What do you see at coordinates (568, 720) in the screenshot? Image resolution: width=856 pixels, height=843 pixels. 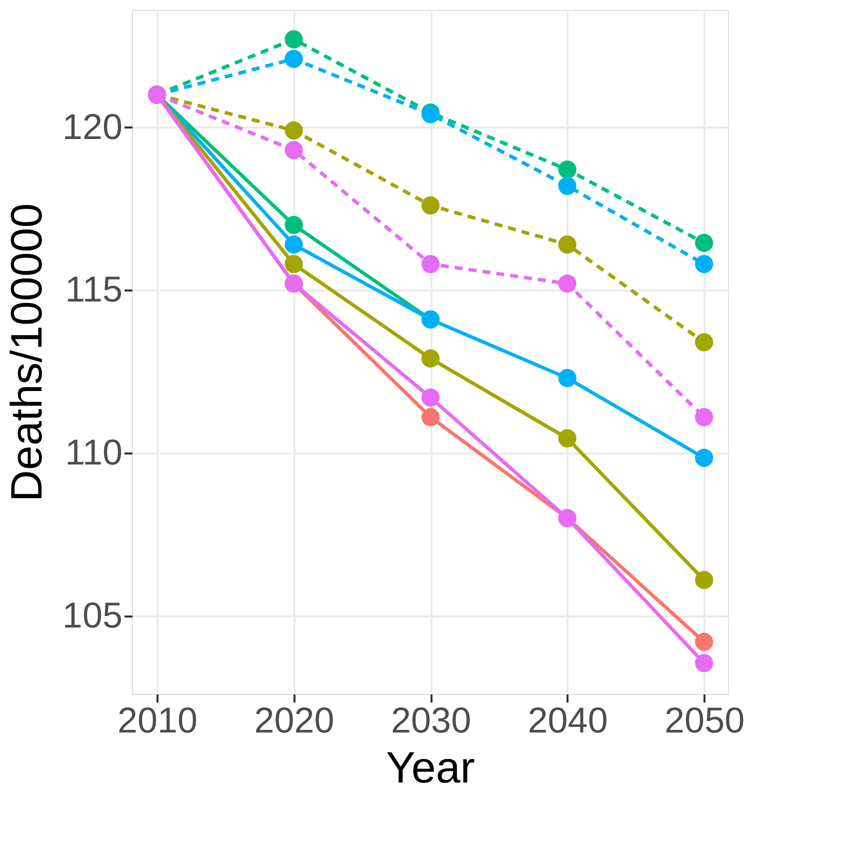 I see `x-tick-label: 2040` at bounding box center [568, 720].